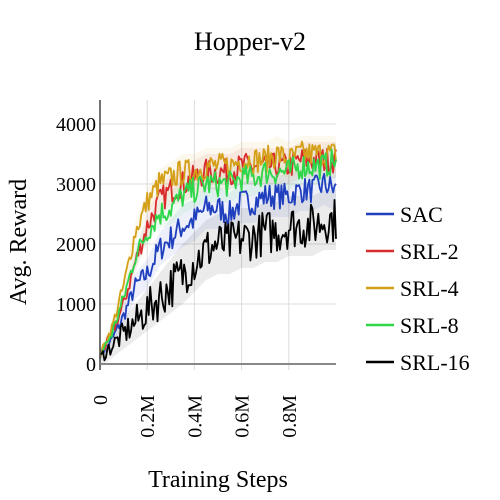  I want to click on x-tick-label: 0.4M, so click(195, 416).